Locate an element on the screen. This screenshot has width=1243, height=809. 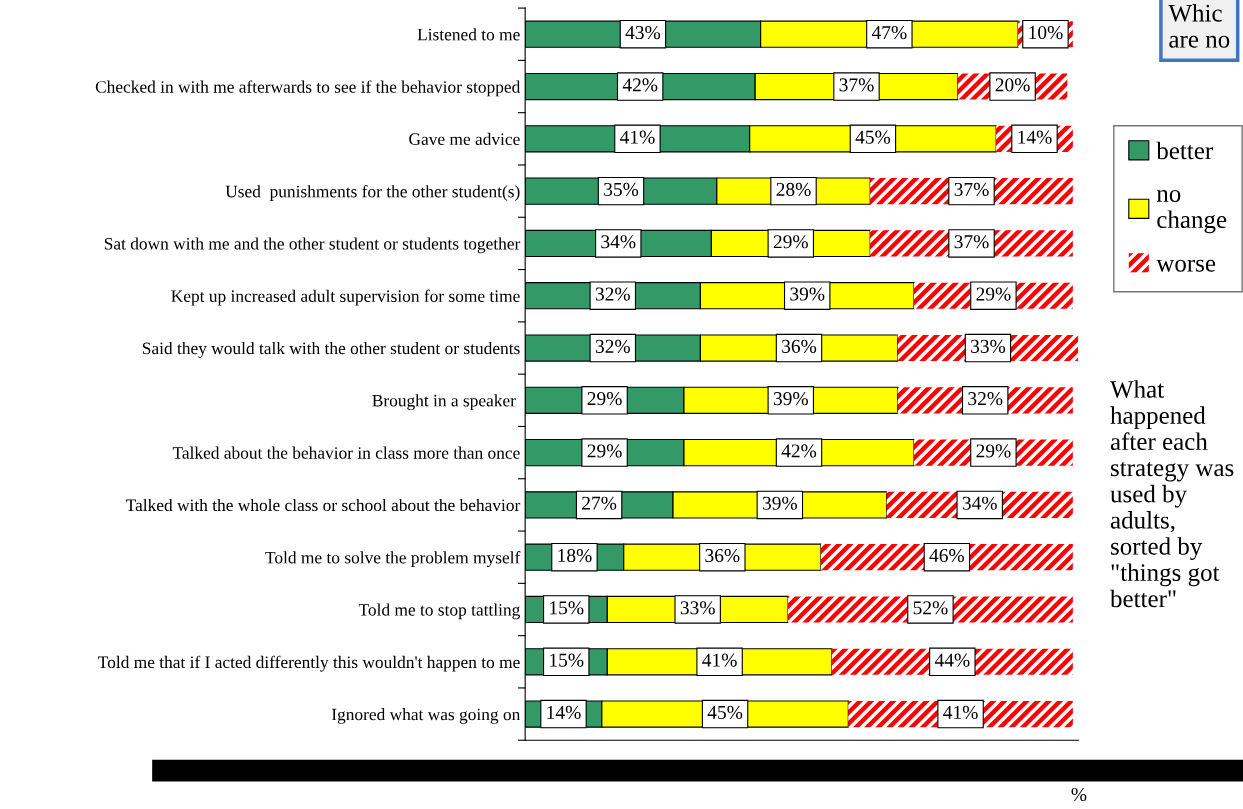
y-tick-label: Told me to solve the problem myself is located at coordinates (393, 559).